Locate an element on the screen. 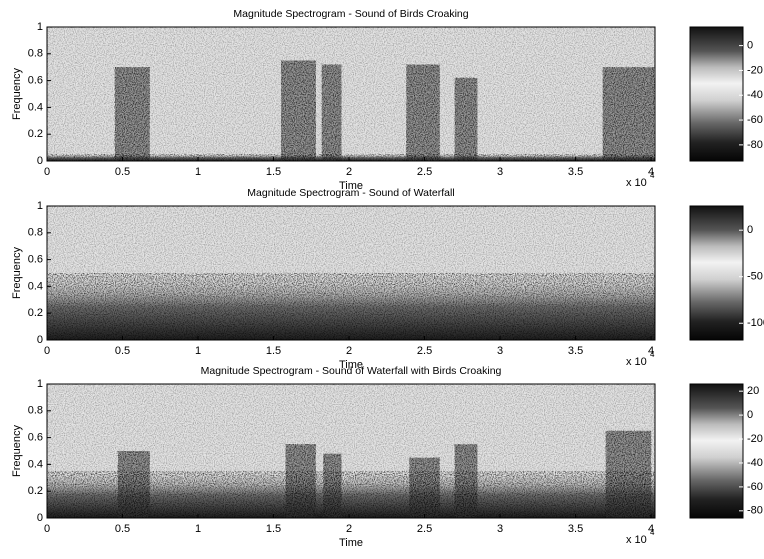 The width and height of the screenshot is (764, 559). colorbar-tick-label: -50 is located at coordinates (755, 277).